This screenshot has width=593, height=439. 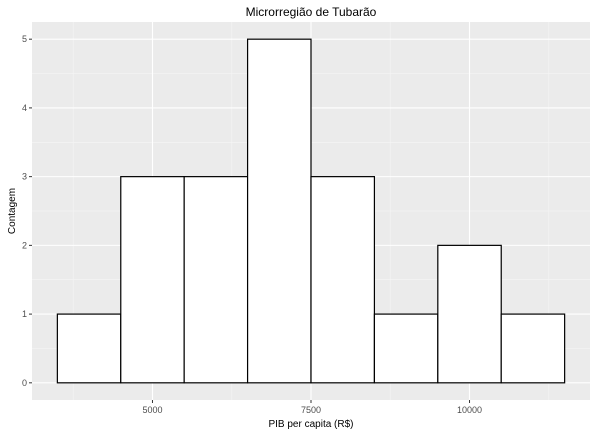 I want to click on y-tick-label: 4, so click(x=24, y=108).